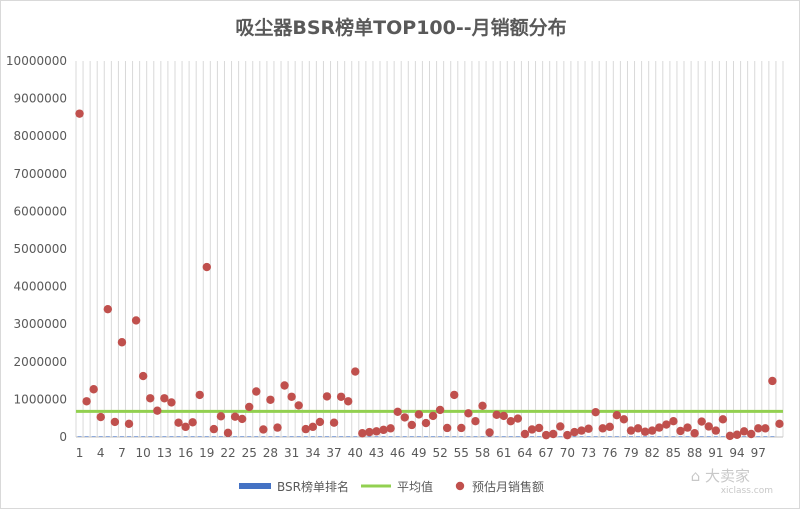 The image size is (800, 510). I want to click on x-tick-label: 55, so click(461, 453).